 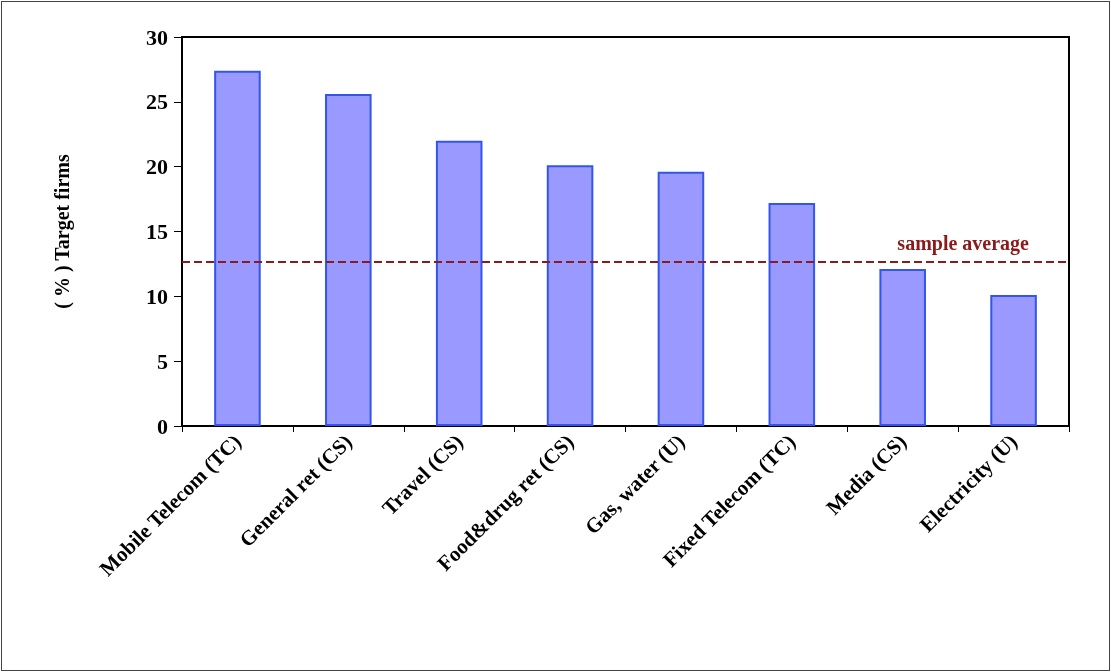 What do you see at coordinates (162, 426) in the screenshot?
I see `y-tick-label: 0` at bounding box center [162, 426].